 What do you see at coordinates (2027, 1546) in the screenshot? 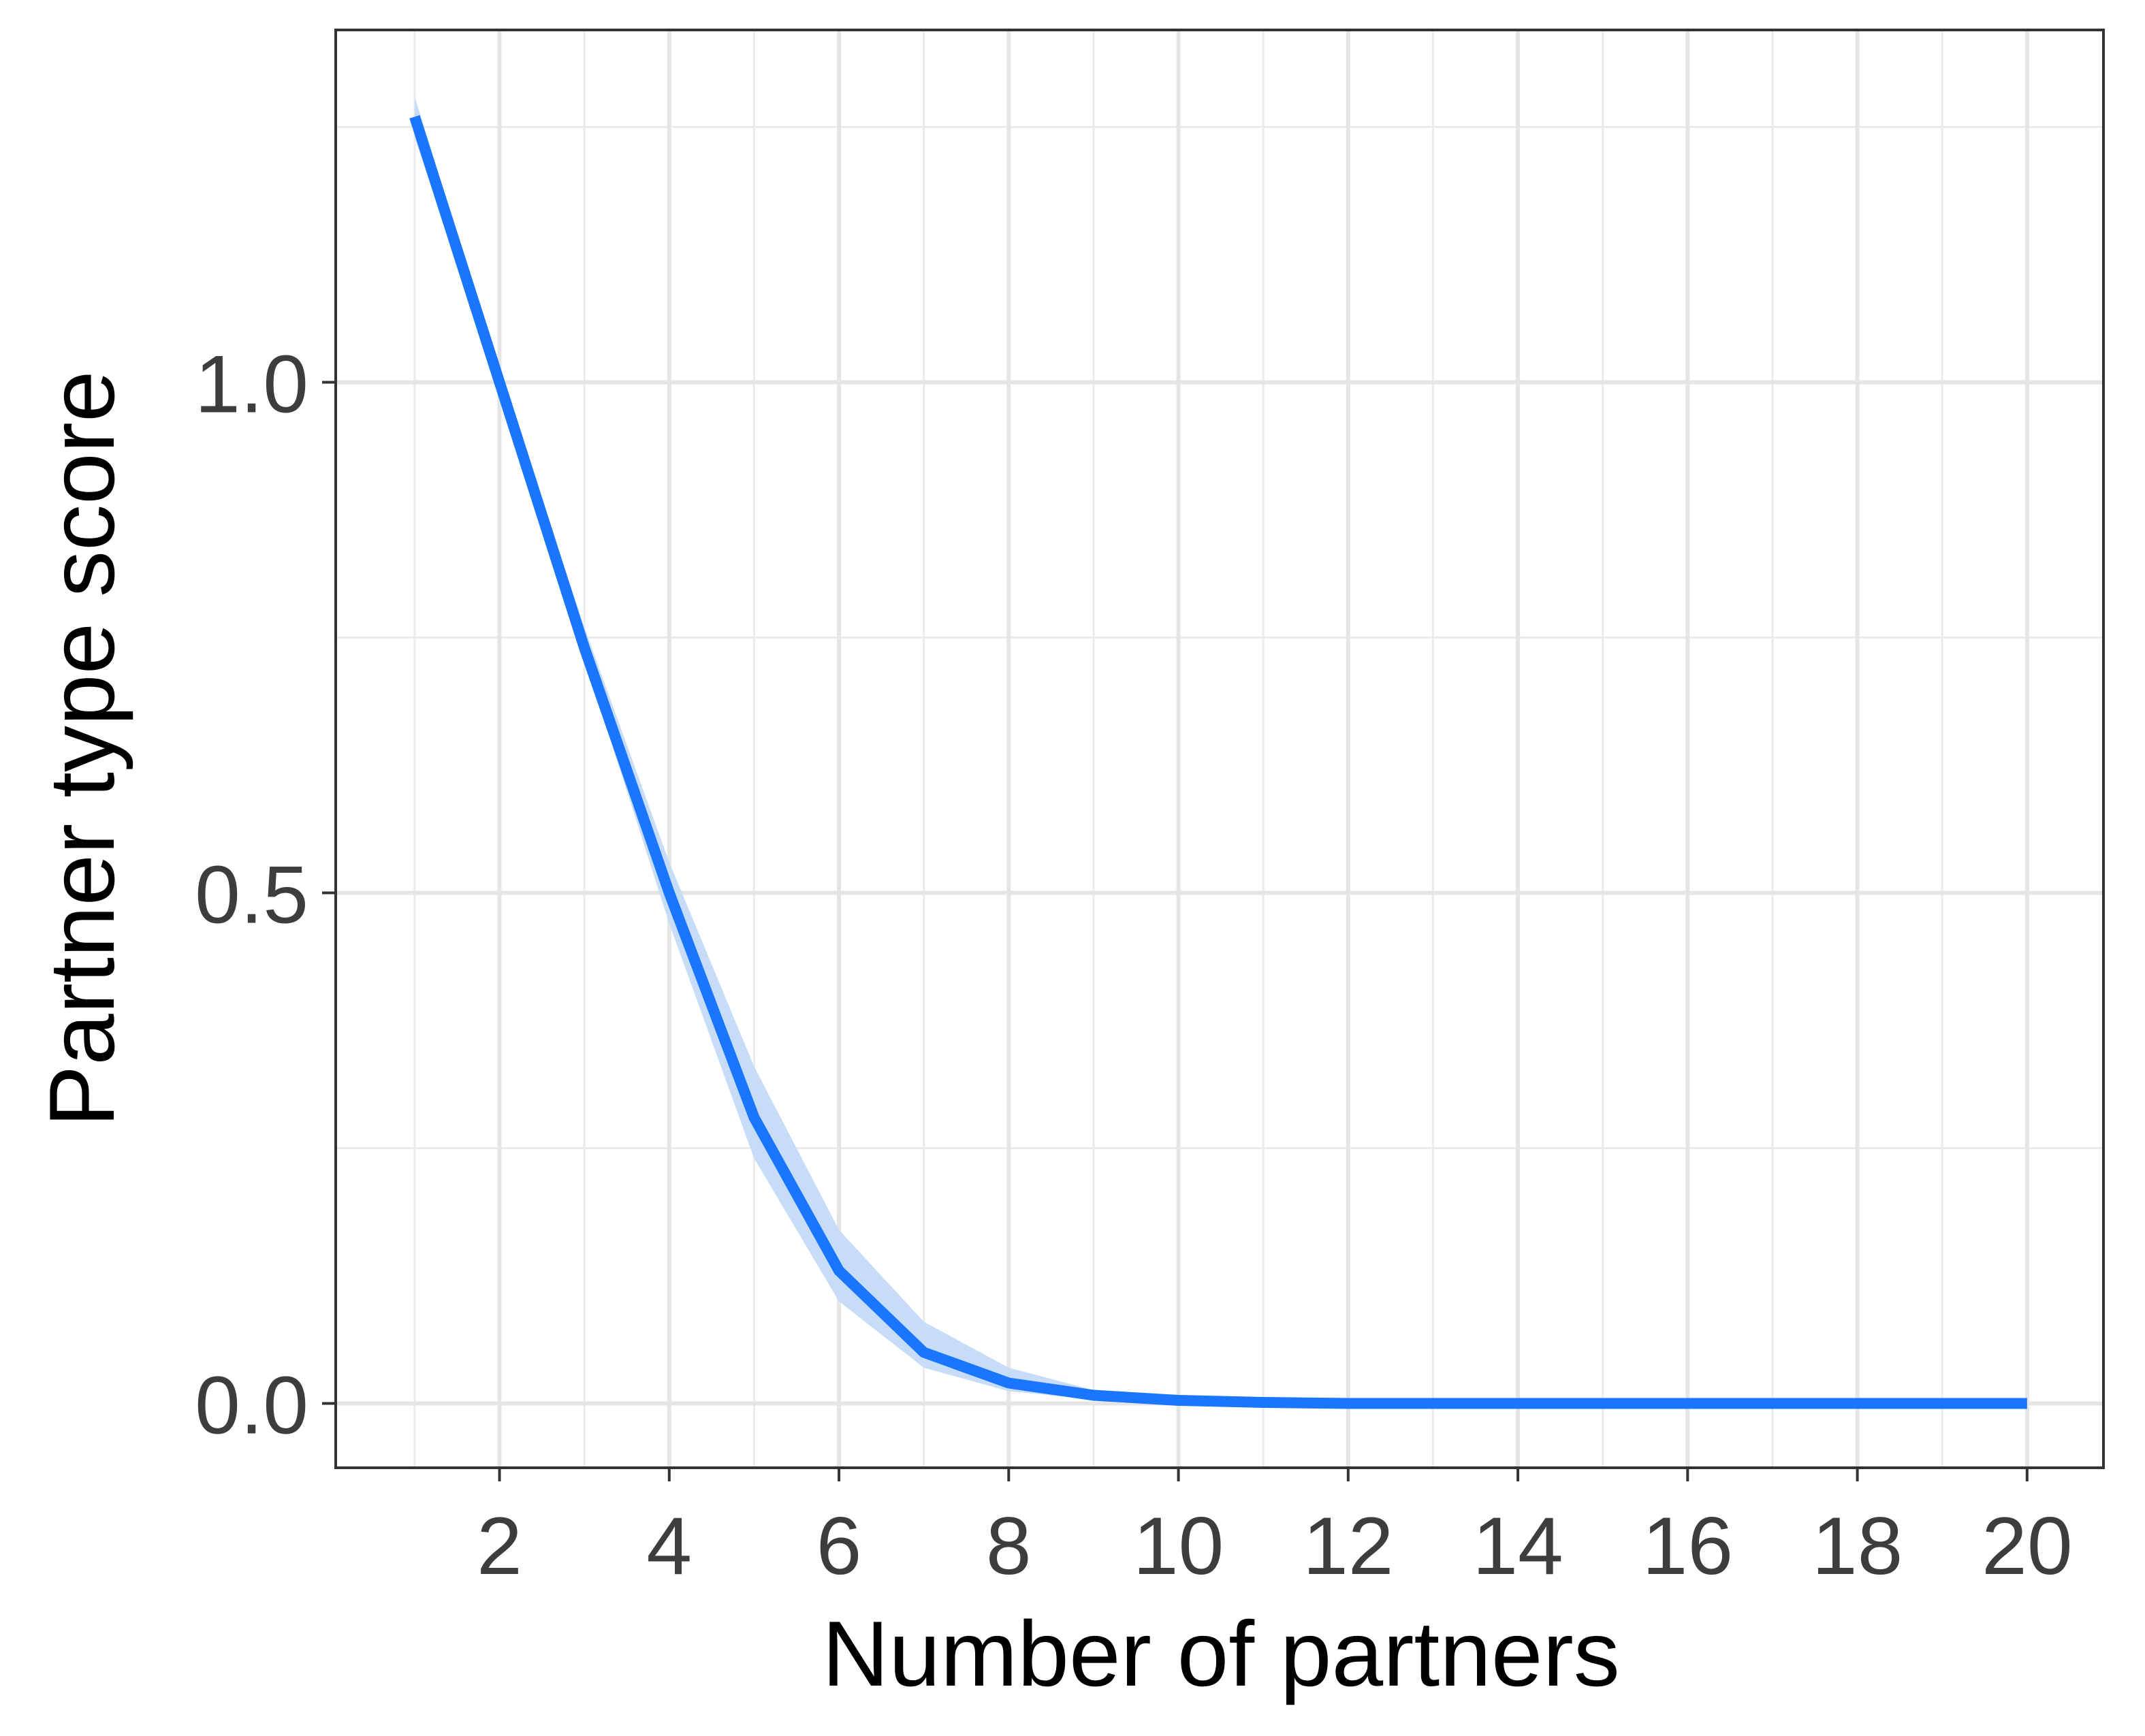
I see `x-tick-label: 20` at bounding box center [2027, 1546].